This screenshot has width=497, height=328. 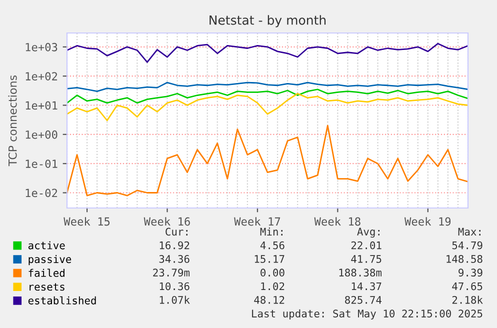 What do you see at coordinates (467, 300) in the screenshot?
I see `text: 2.18k` at bounding box center [467, 300].